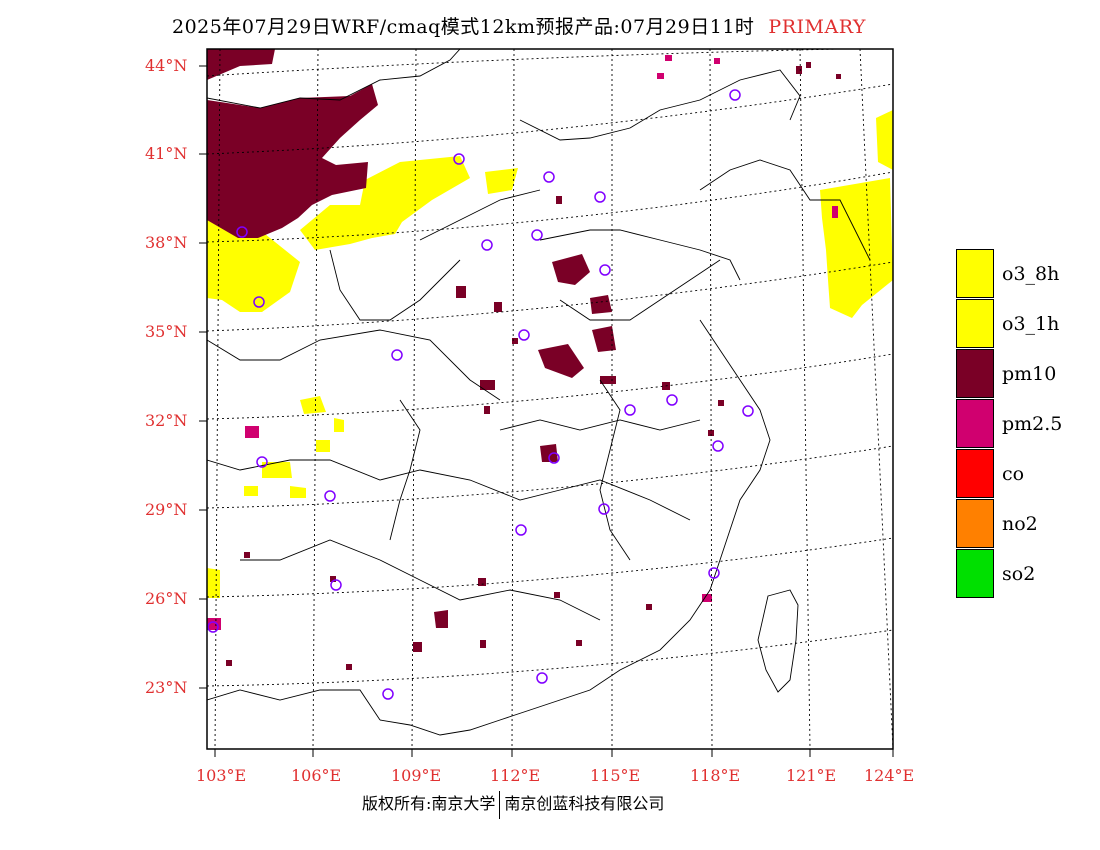 Image resolution: width=1100 pixels, height=850 pixels. What do you see at coordinates (715, 775) in the screenshot?
I see `lon-label-118: 118°E` at bounding box center [715, 775].